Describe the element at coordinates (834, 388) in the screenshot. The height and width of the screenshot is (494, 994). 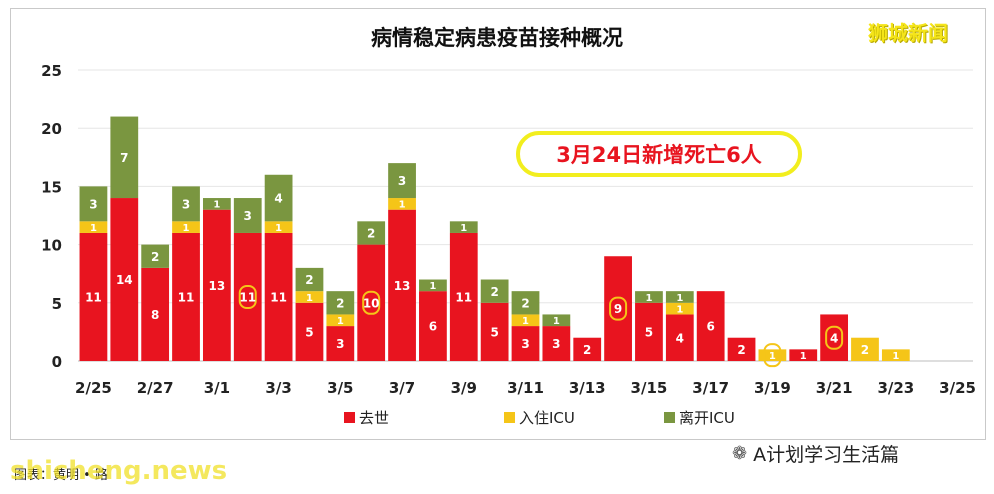
I see `x-tick-label: 3/21` at that location.